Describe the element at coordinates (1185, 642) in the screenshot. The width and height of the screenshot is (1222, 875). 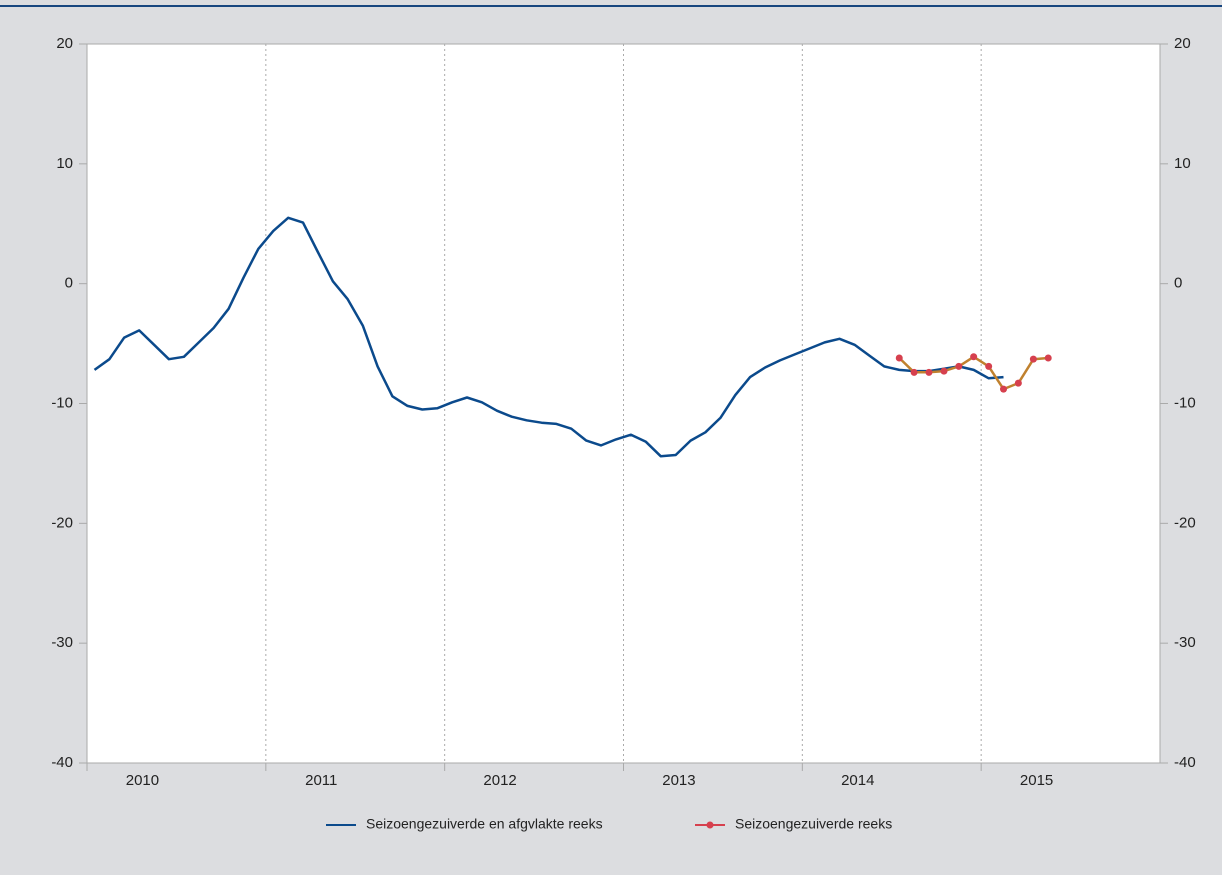
I see `y2-tick-label: -30` at that location.